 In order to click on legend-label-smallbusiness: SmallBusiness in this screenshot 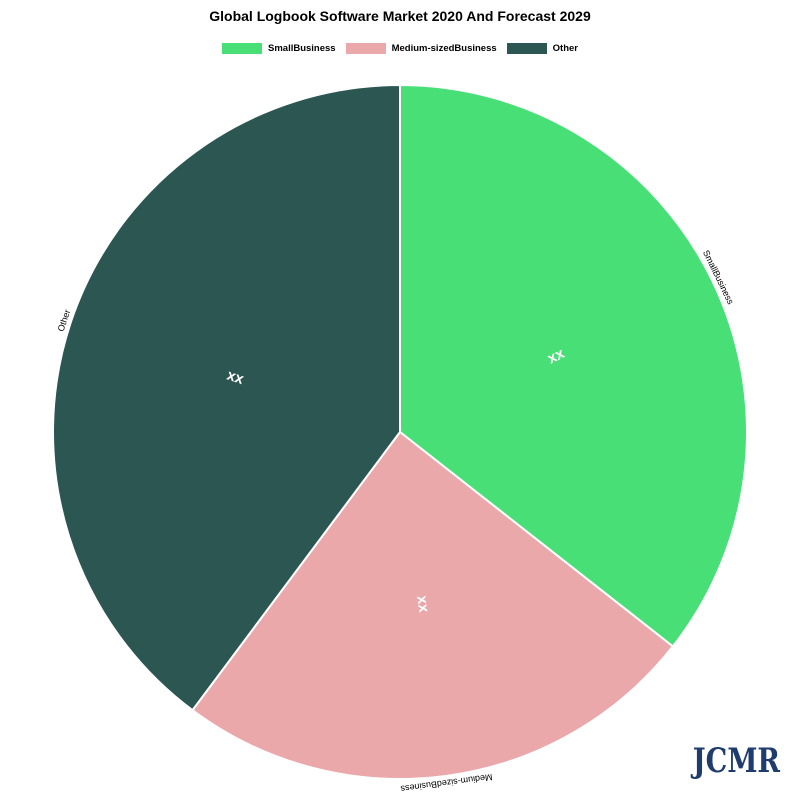, I will do `click(302, 48)`.